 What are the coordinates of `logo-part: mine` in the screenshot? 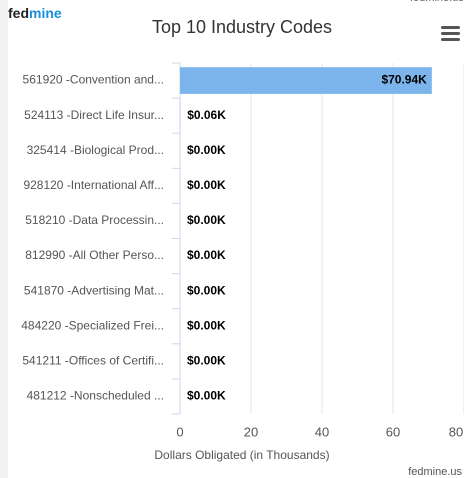 It's located at (45, 13).